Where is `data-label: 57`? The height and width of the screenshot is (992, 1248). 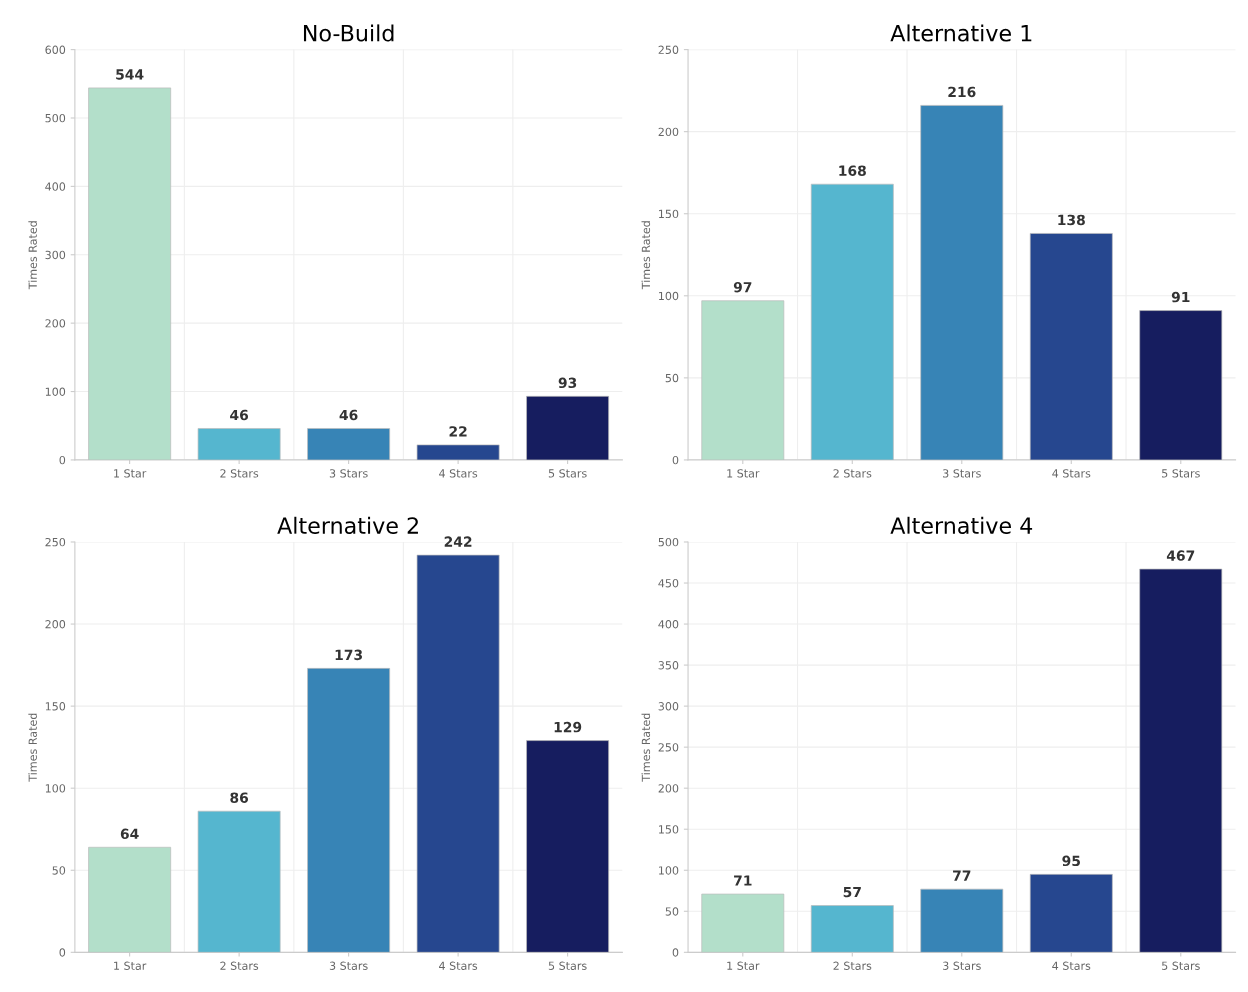
data-label: 57 is located at coordinates (852, 892).